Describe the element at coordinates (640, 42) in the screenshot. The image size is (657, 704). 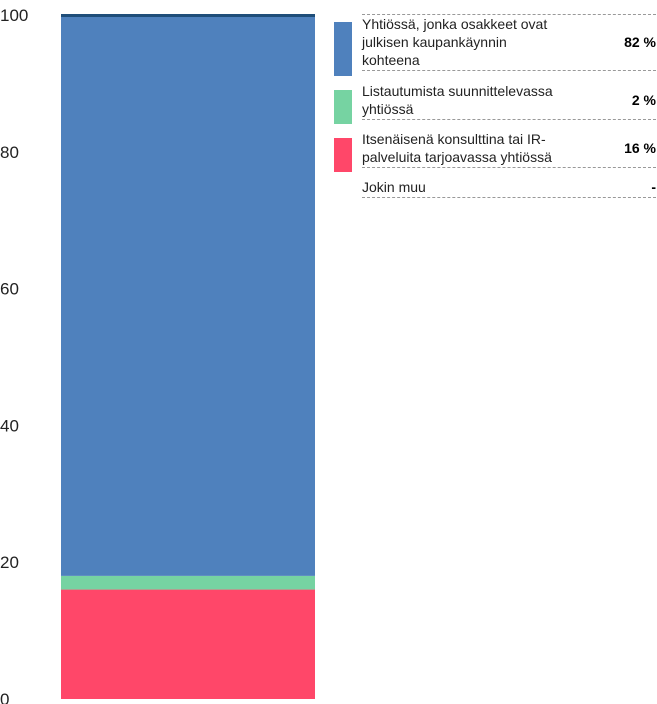
I see `legend-value: 82 %` at that location.